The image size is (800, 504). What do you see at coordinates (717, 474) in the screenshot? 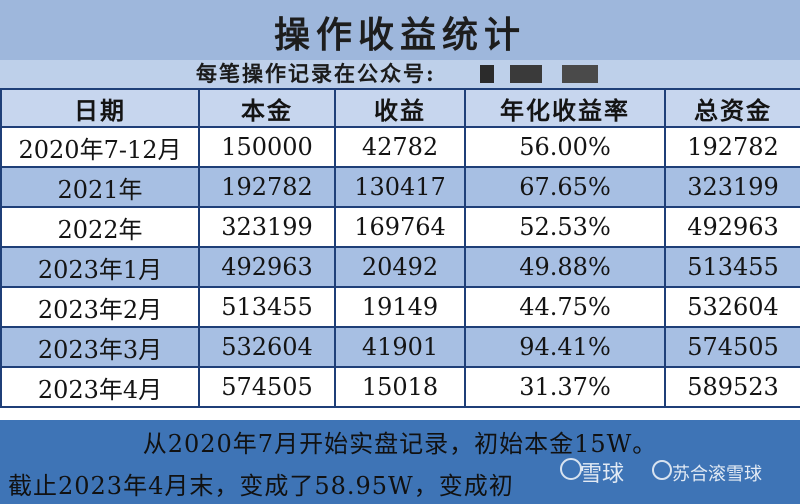
I see `watermark-account-text: 苏合滚雪球` at bounding box center [717, 474].